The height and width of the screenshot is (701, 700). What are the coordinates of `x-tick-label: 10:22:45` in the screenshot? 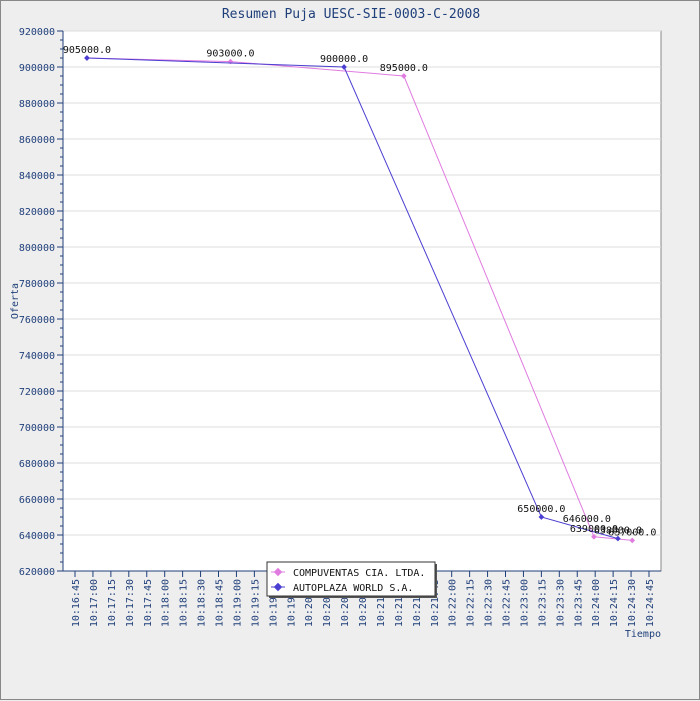 It's located at (507, 603).